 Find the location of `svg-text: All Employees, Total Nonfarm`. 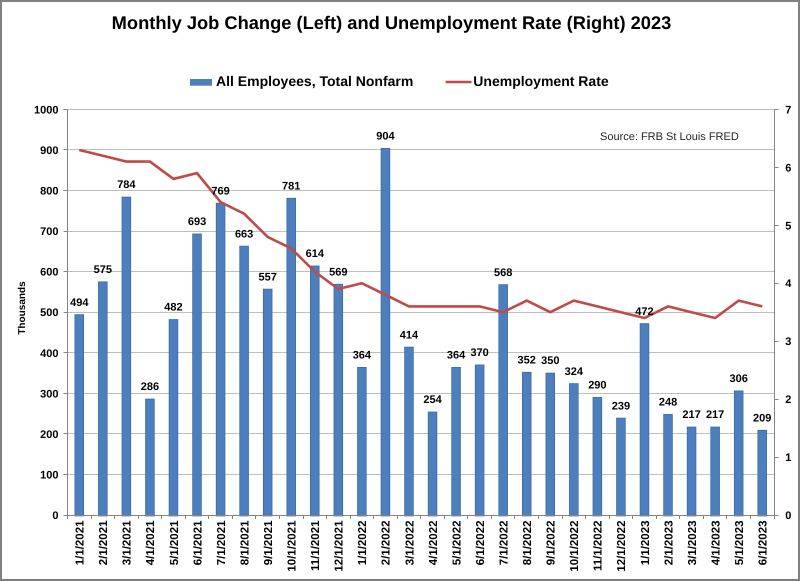

svg-text: All Employees, Total Nonfarm is located at coordinates (314, 81).